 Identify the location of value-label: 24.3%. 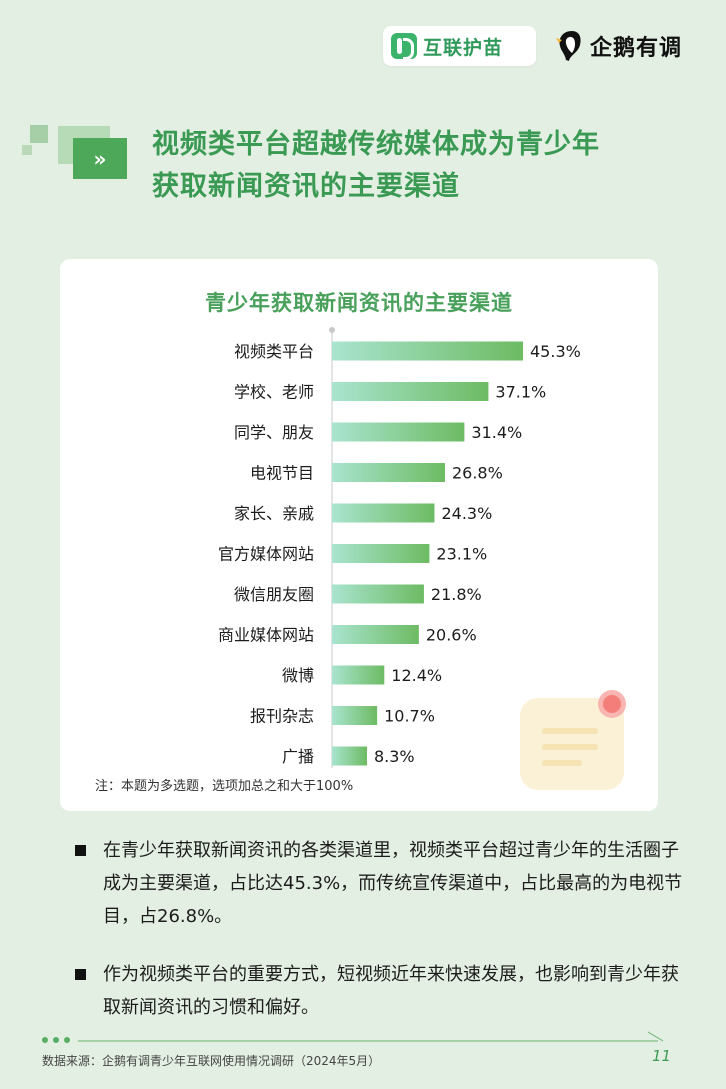
(466, 513).